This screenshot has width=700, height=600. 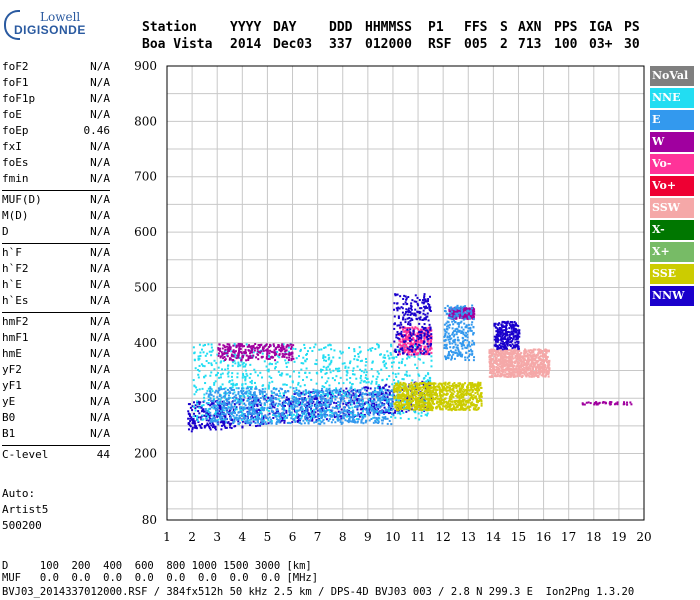 What do you see at coordinates (56, 180) in the screenshot?
I see `param-row: fmin N/A` at bounding box center [56, 180].